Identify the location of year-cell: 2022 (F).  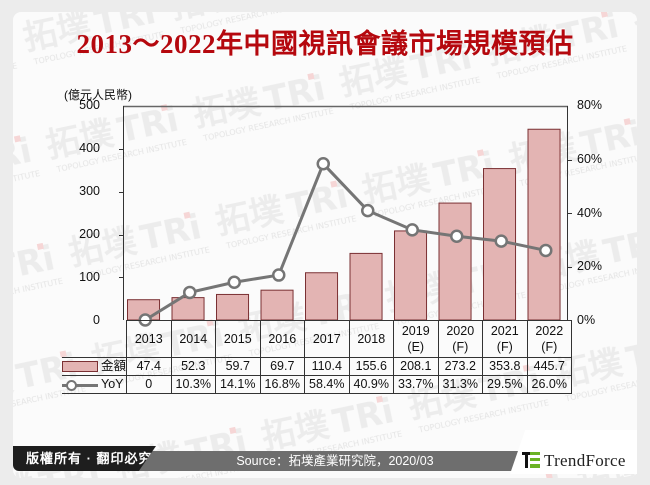
(549, 339).